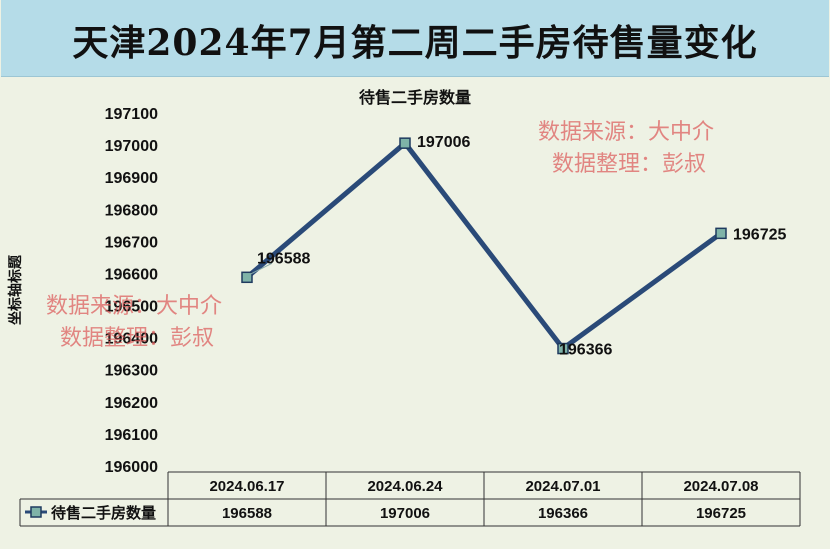 The width and height of the screenshot is (830, 549). Describe the element at coordinates (131, 435) in the screenshot. I see `y-tick-label: 196100` at that location.